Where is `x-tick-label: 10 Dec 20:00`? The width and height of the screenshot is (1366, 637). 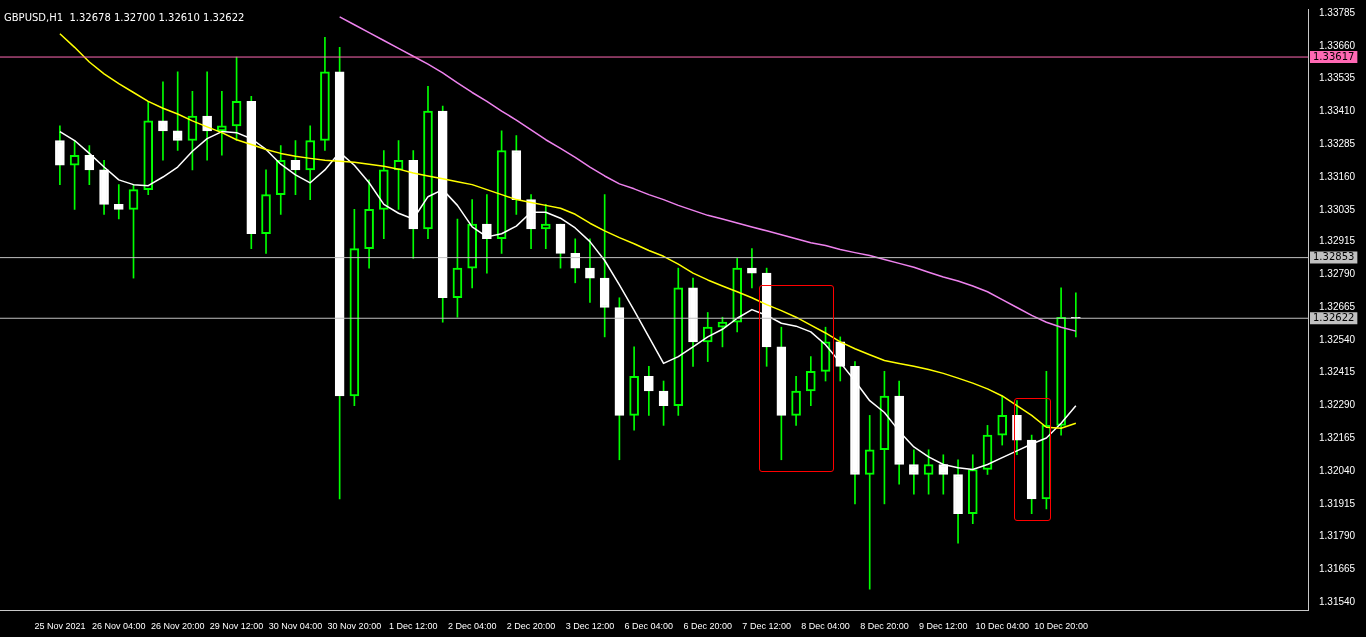 x-tick-label: 10 Dec 20:00 is located at coordinates (1061, 626).